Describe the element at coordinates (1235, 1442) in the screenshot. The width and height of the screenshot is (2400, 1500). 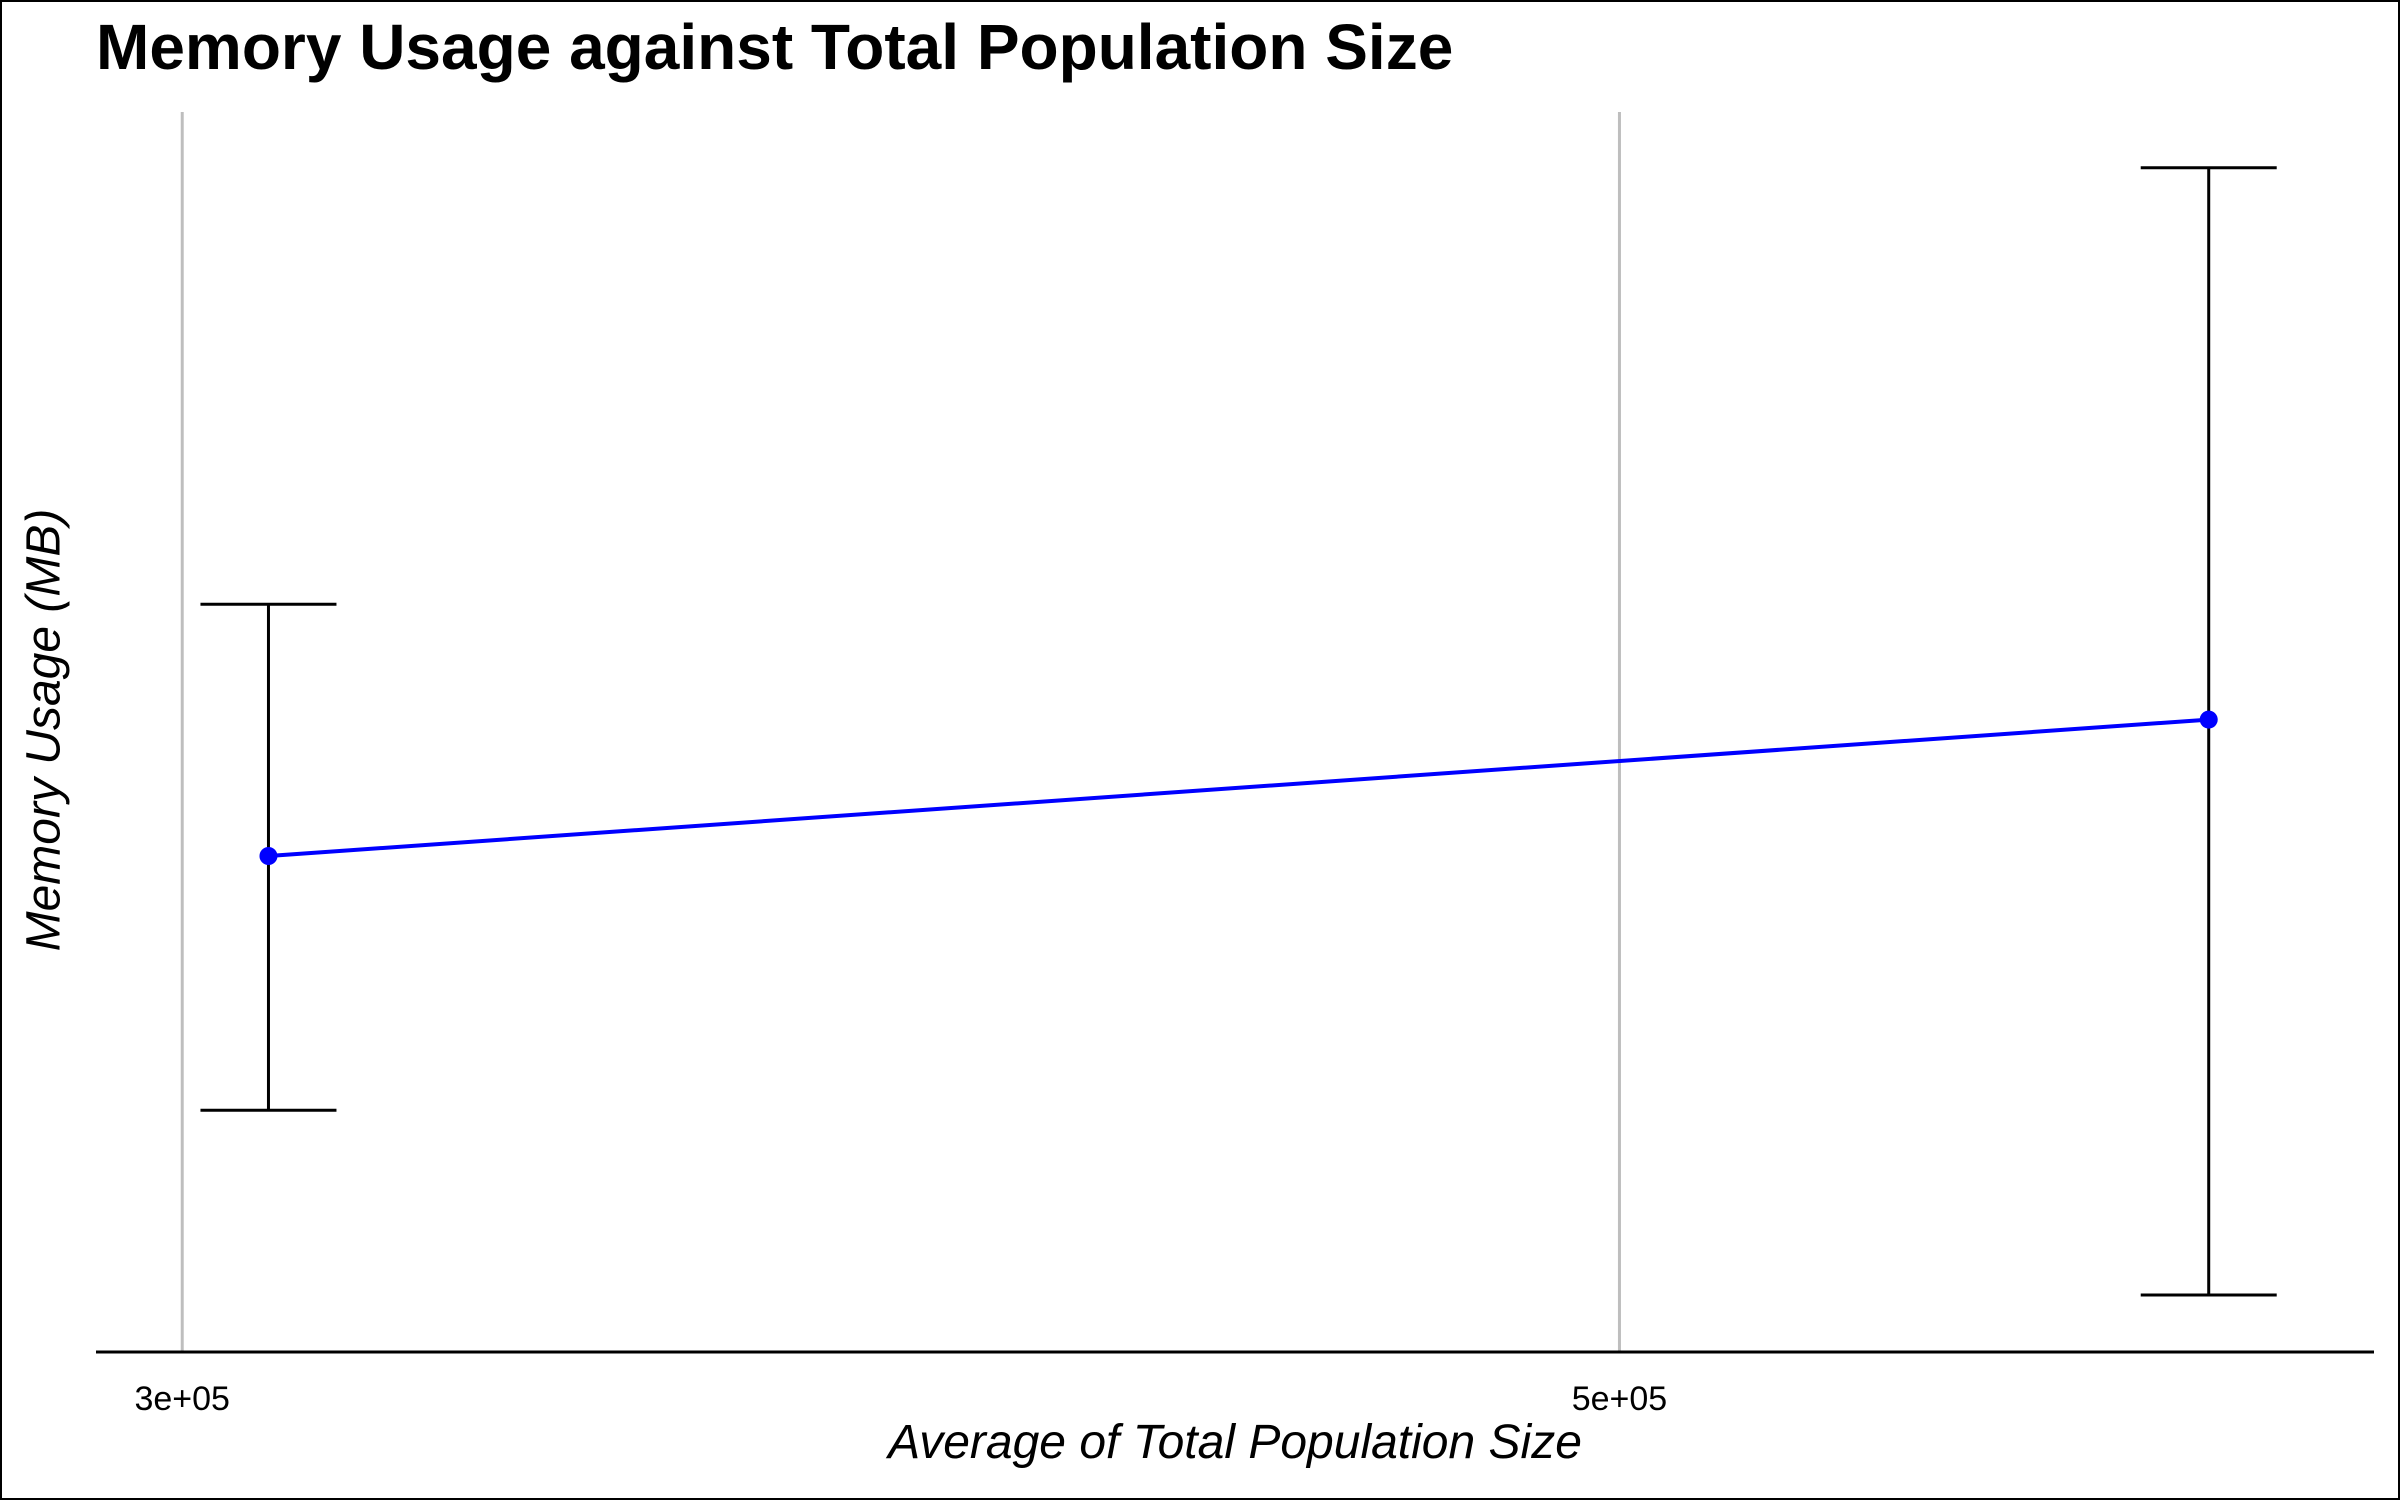
I see `x-axis-title: Average of Total Population Size` at that location.